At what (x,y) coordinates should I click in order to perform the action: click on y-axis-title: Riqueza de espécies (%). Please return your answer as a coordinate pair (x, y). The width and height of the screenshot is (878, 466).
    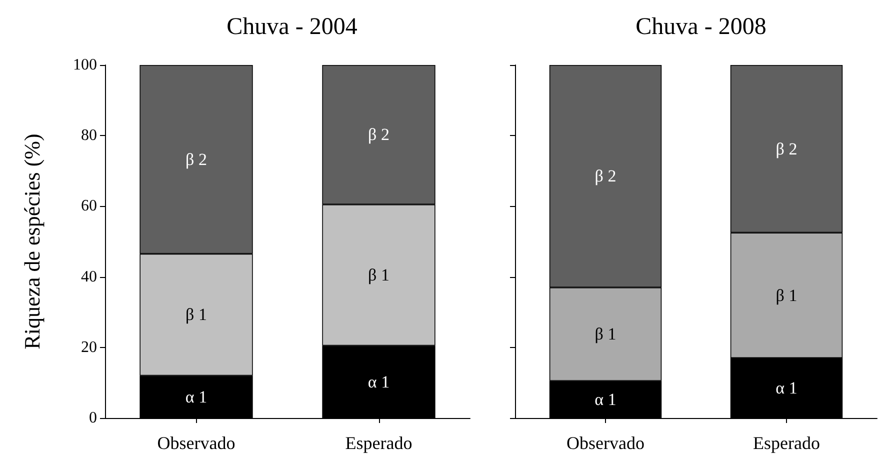
    Looking at the image, I should click on (32, 242).